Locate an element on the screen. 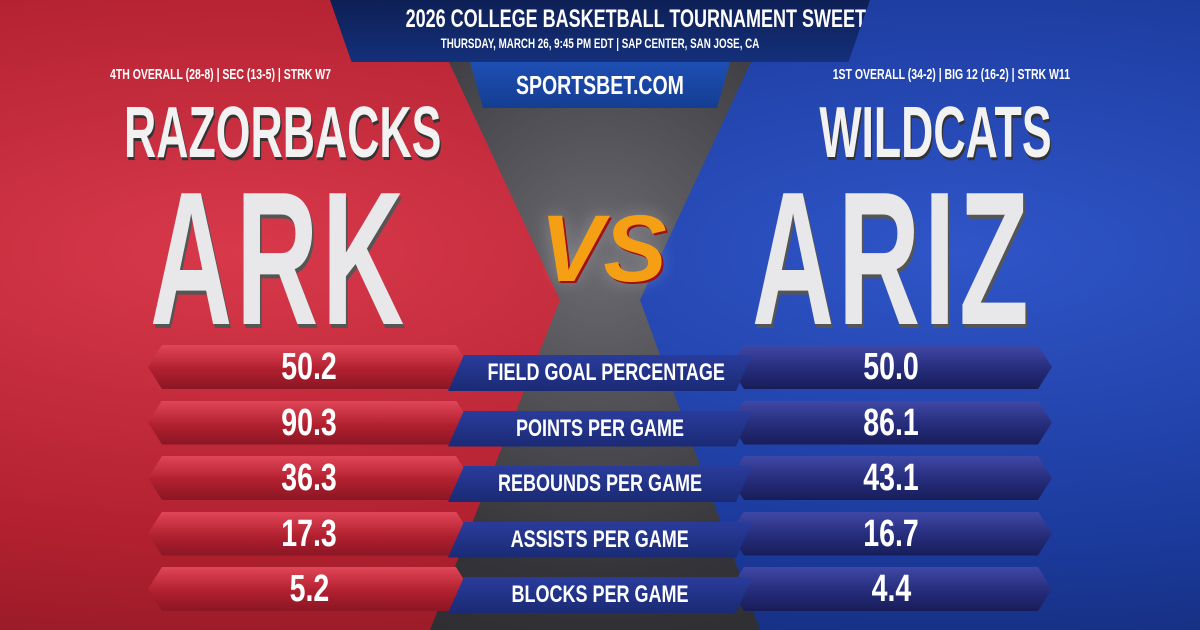 This screenshot has width=1200, height=630. site-tab: SPORTSBET.COM is located at coordinates (600, 85).